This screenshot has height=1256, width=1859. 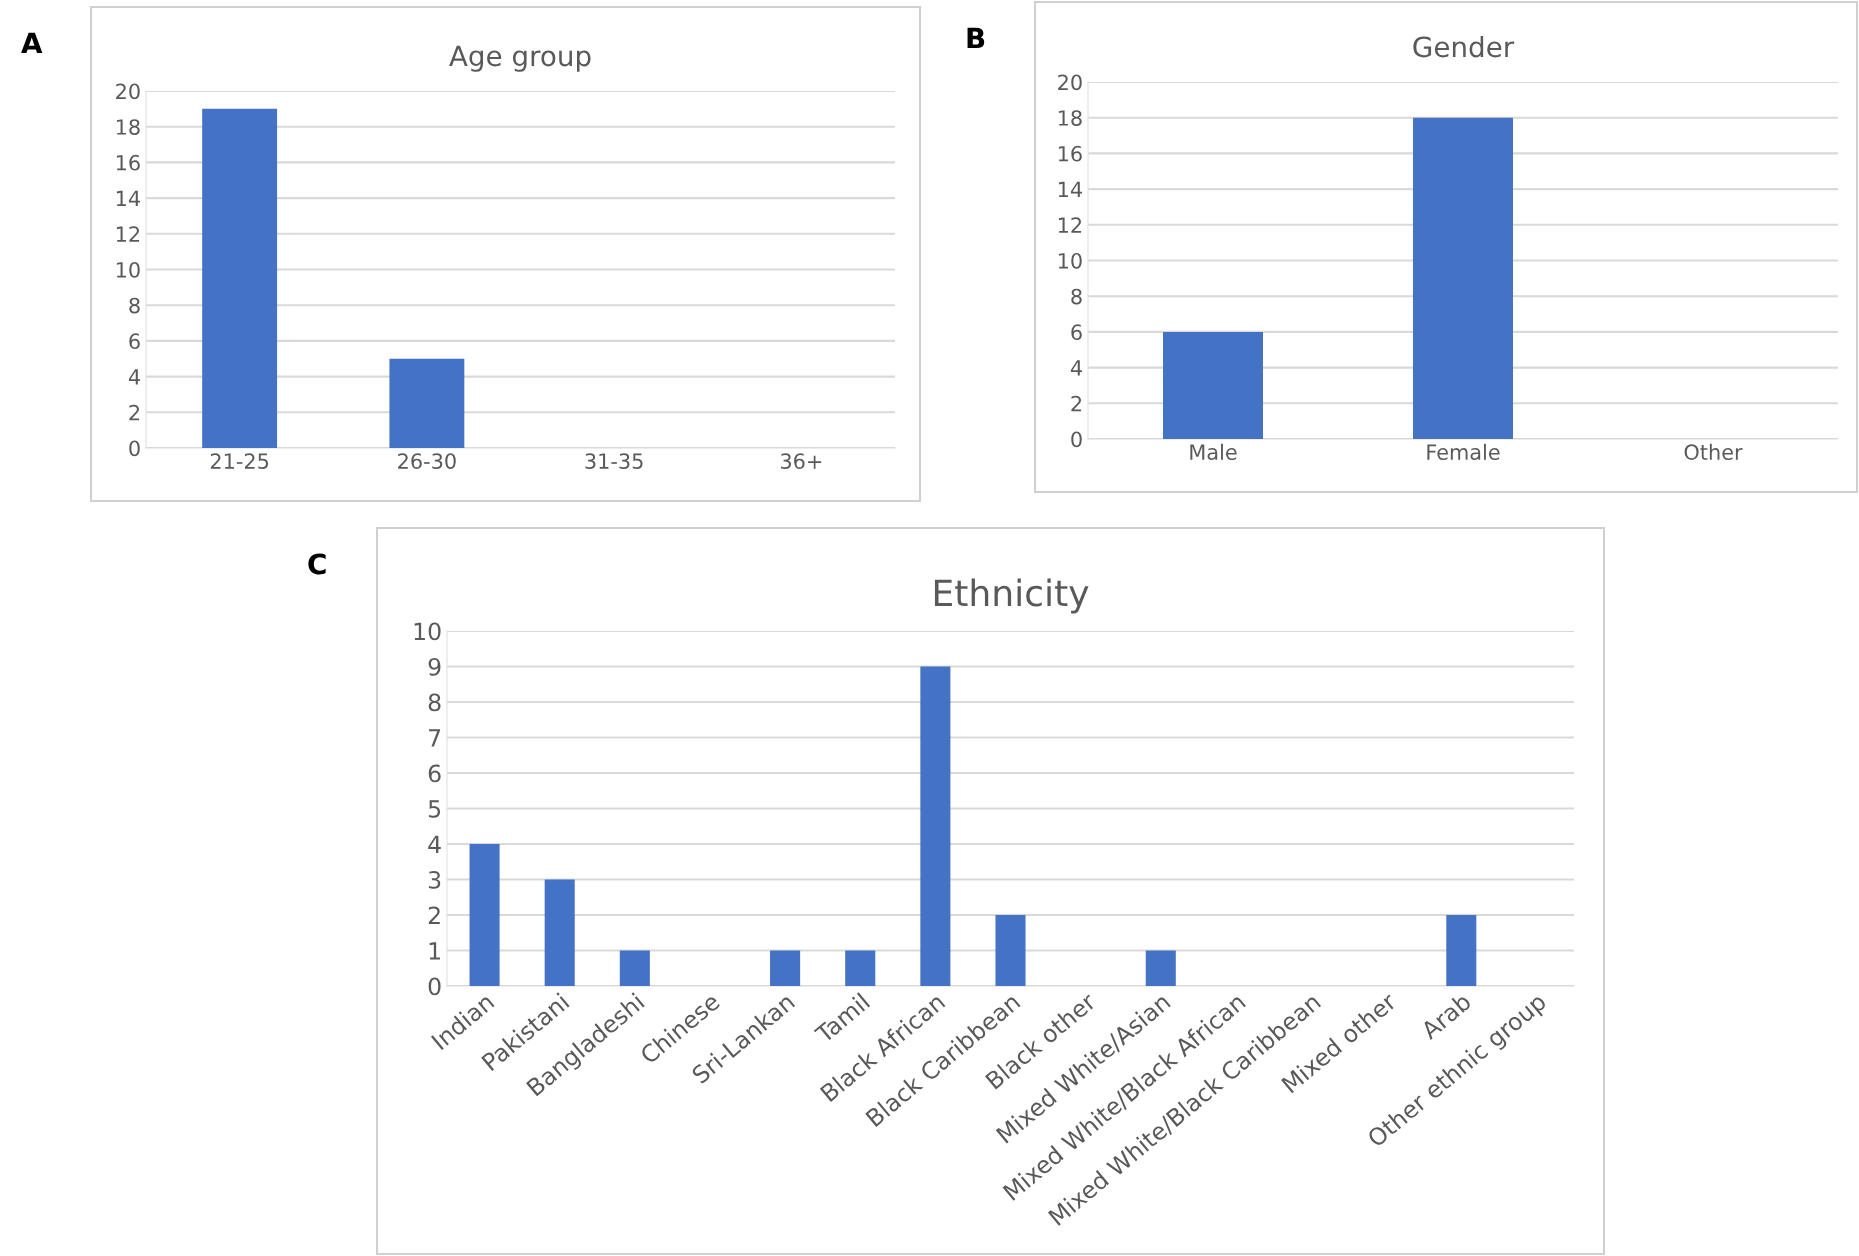 I want to click on text: C, so click(x=317, y=564).